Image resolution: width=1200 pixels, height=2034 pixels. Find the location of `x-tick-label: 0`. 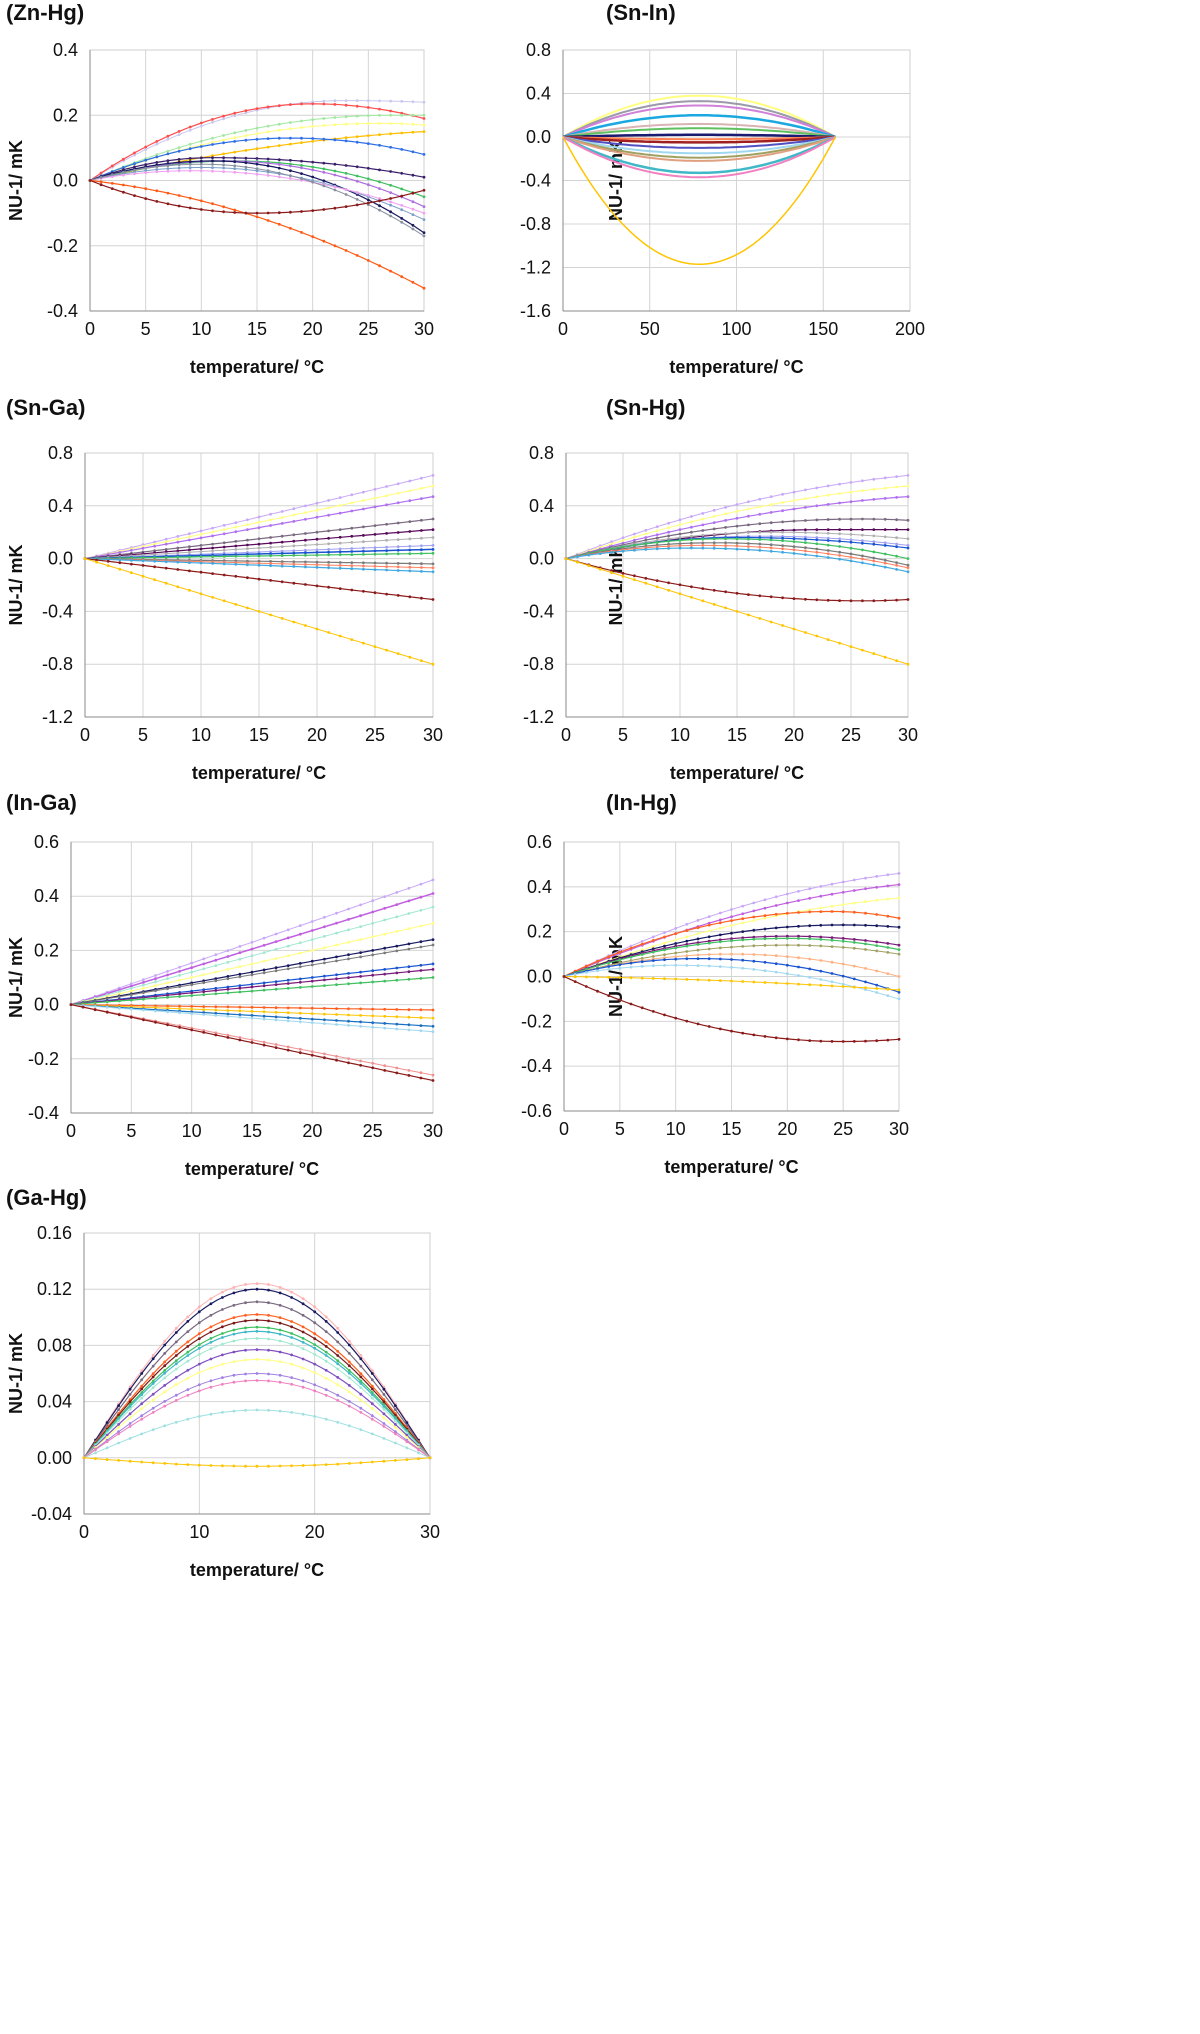

x-tick-label: 0 is located at coordinates (84, 1532).